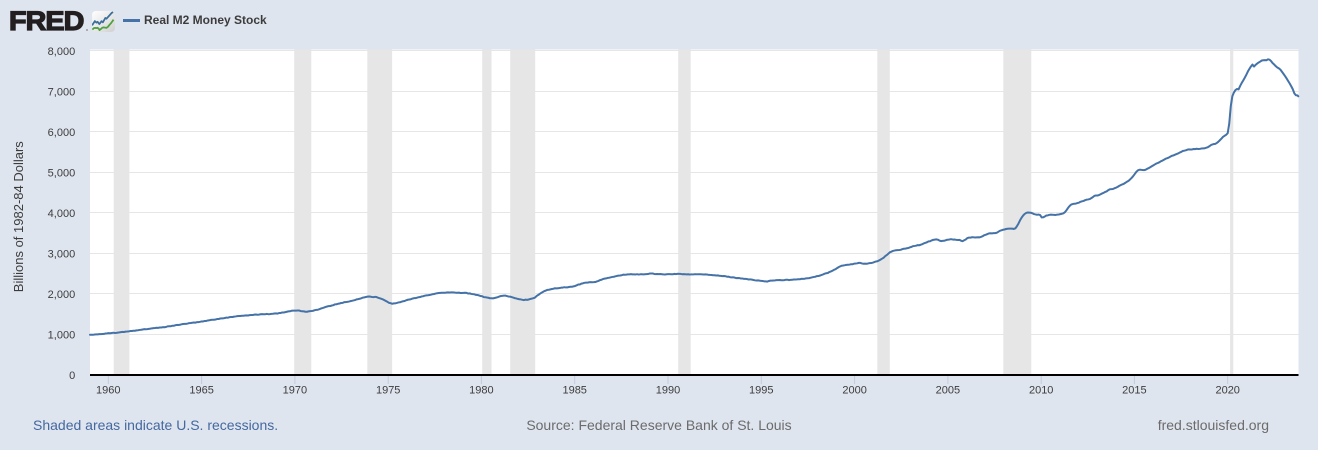 This screenshot has width=1318, height=450. I want to click on svg-text: 1,000, so click(62, 336).